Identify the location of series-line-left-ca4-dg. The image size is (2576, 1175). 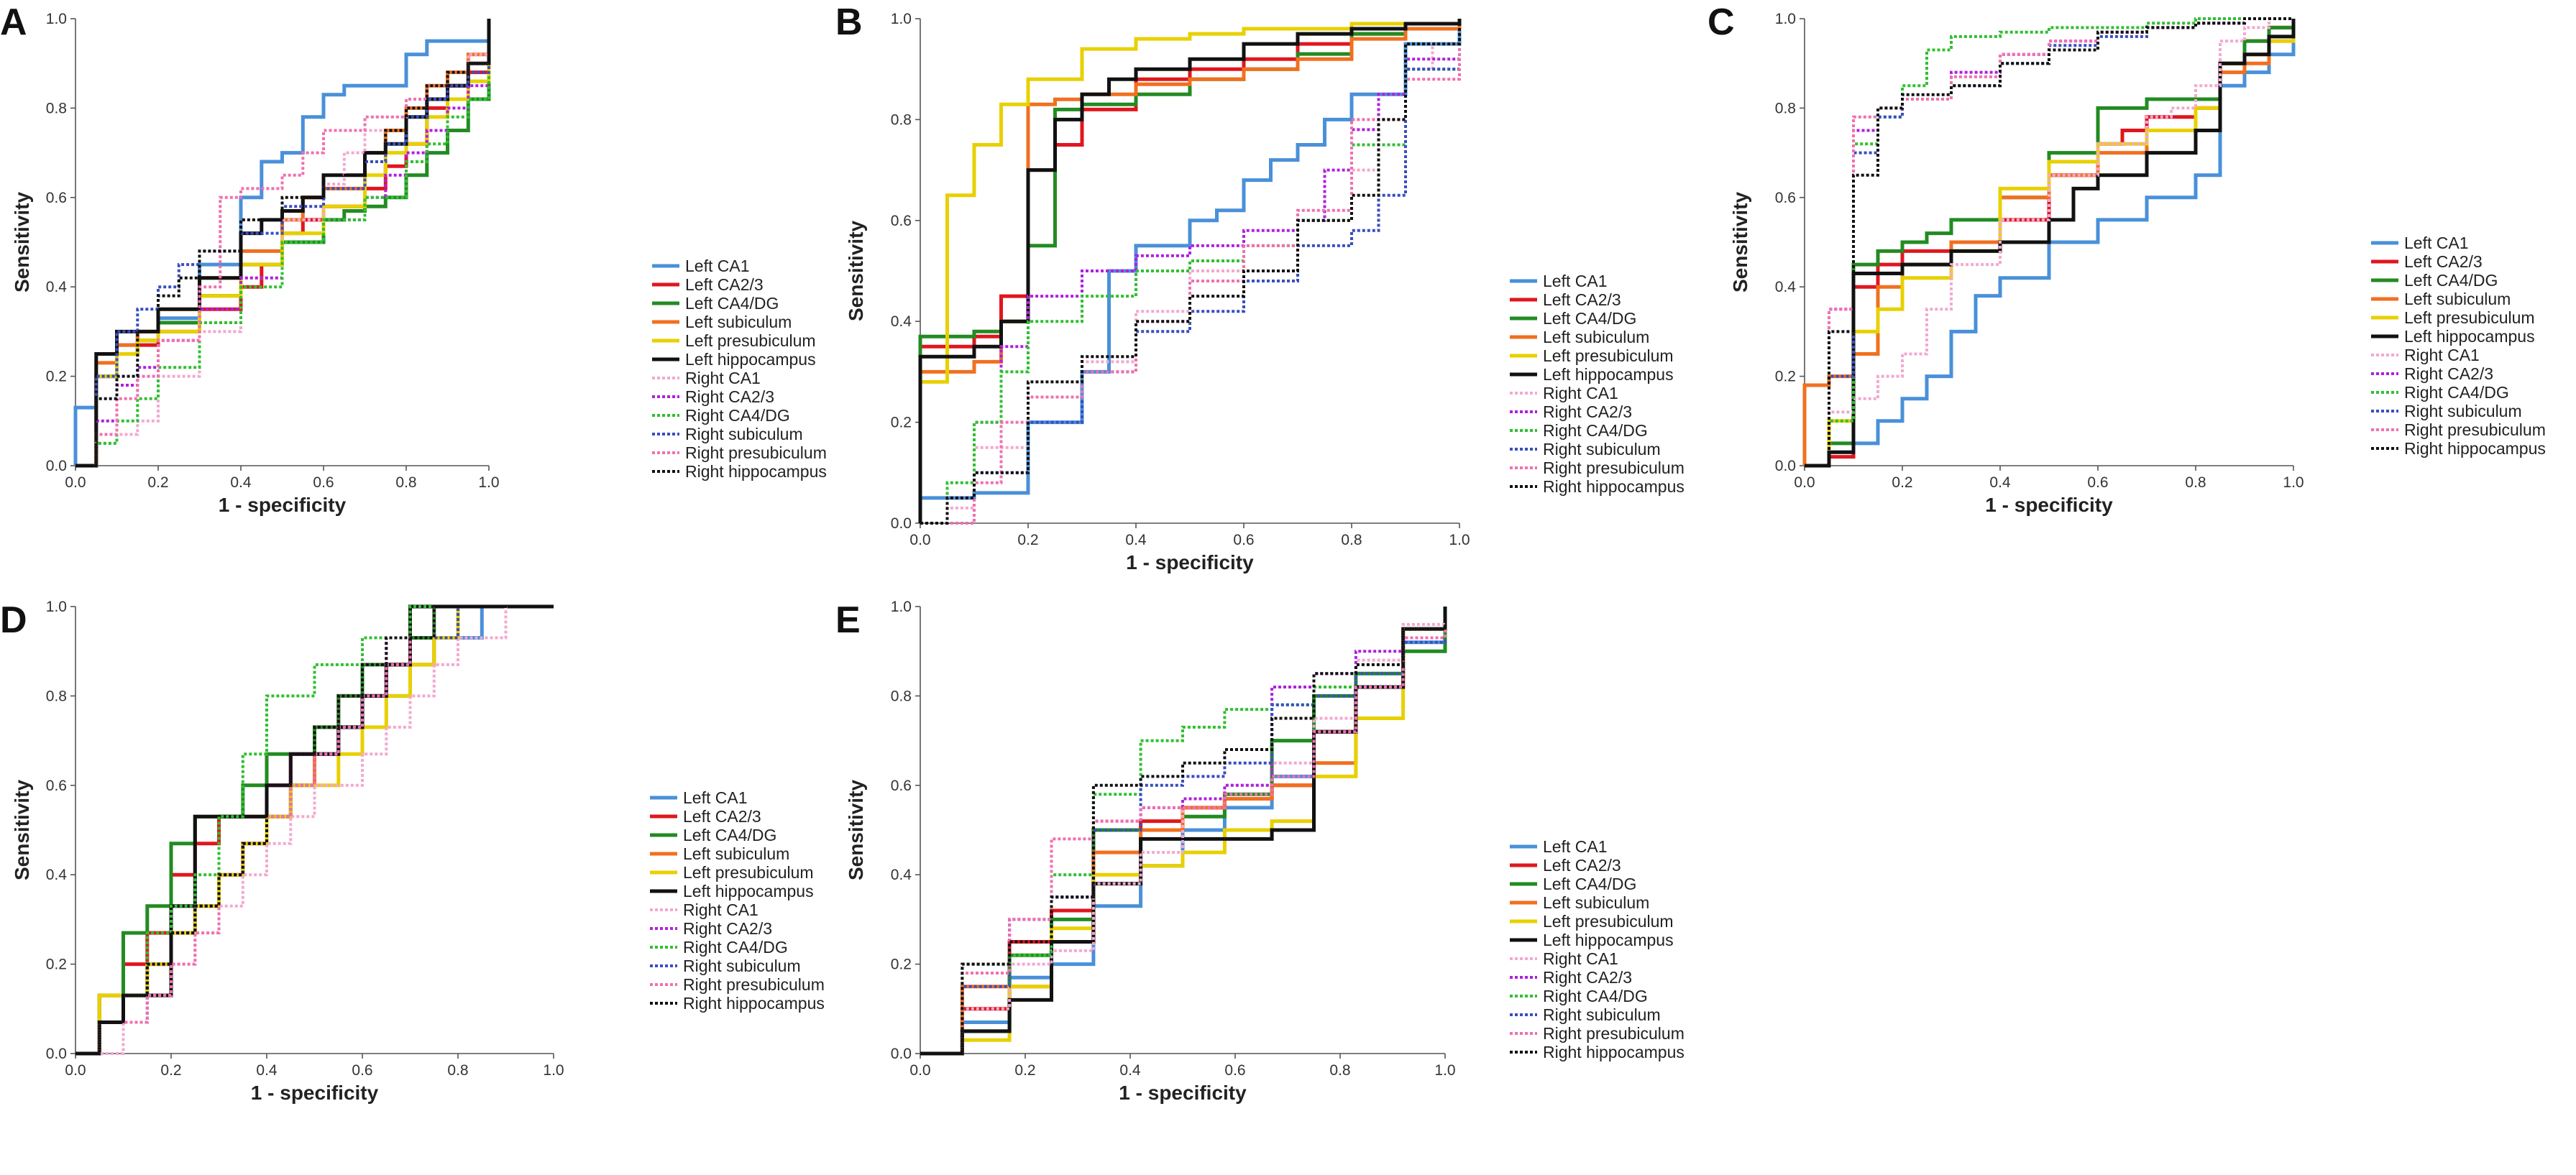
(1183, 831).